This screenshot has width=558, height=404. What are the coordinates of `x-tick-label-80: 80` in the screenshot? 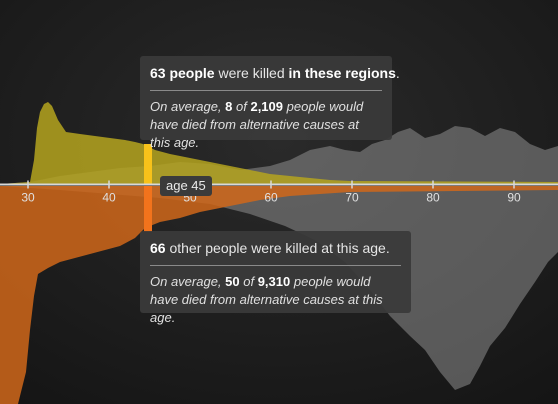 It's located at (433, 198).